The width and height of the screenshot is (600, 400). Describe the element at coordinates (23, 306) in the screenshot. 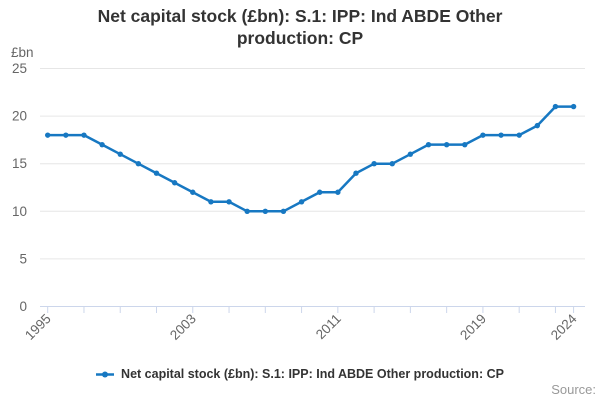

I see `y-tick-label: 0` at that location.